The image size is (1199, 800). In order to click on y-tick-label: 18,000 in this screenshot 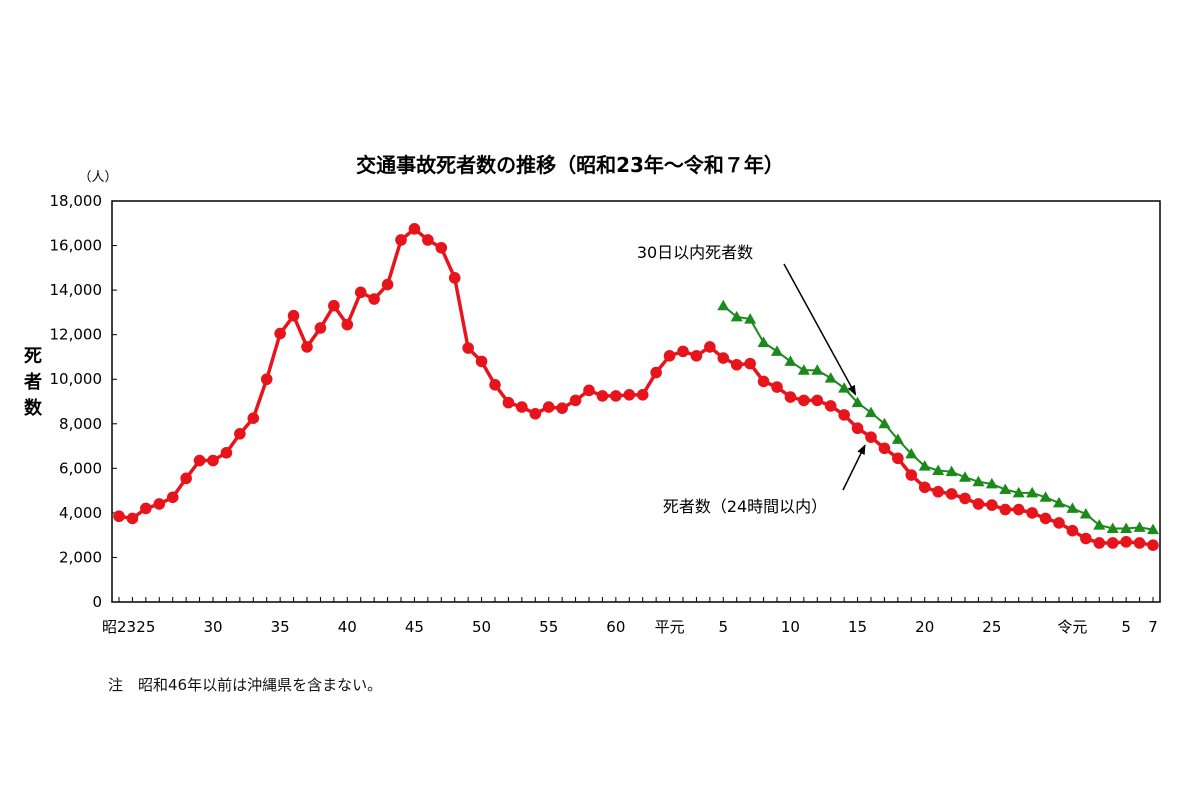, I will do `click(76, 201)`.